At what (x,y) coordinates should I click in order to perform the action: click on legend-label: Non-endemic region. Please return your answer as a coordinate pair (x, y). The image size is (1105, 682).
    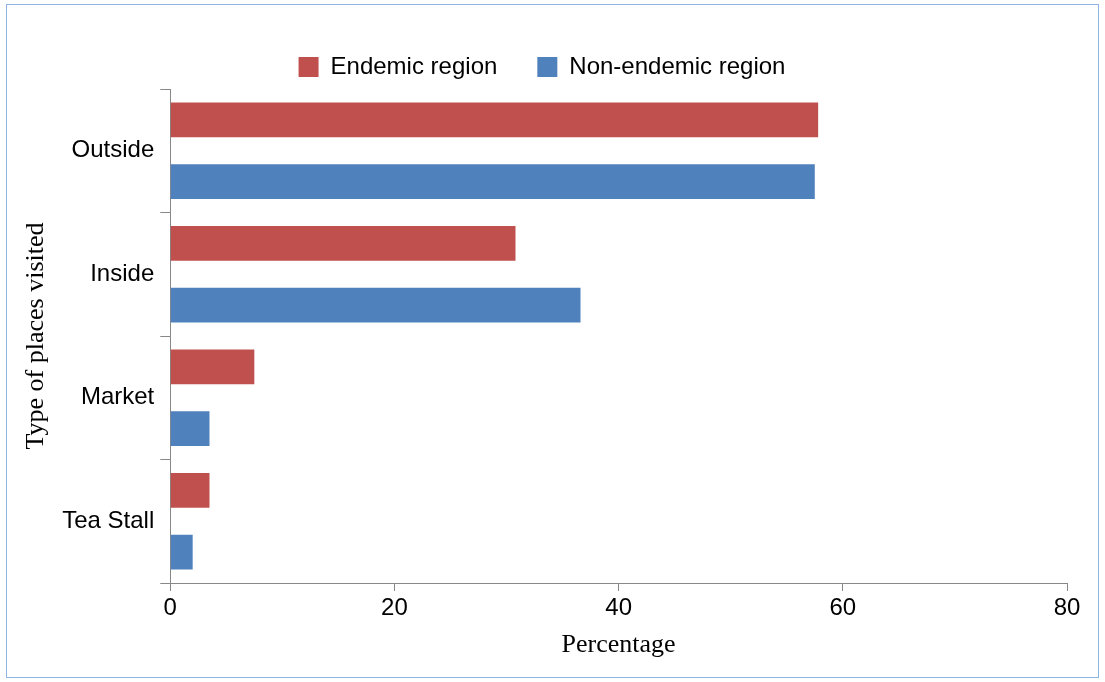
    Looking at the image, I should click on (677, 65).